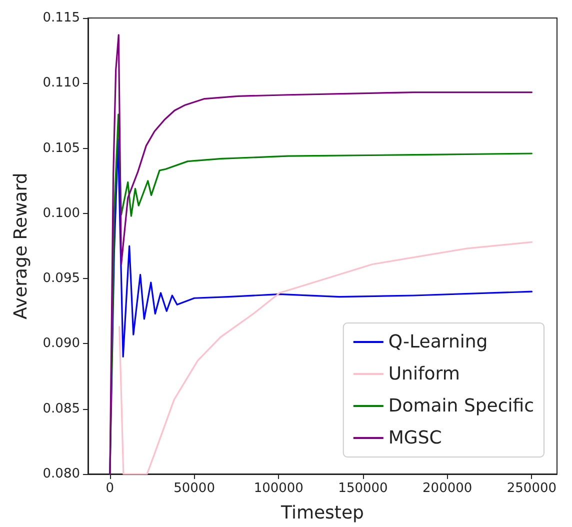 This screenshot has height=527, width=572. I want to click on x-tick-label: 250000, so click(531, 488).